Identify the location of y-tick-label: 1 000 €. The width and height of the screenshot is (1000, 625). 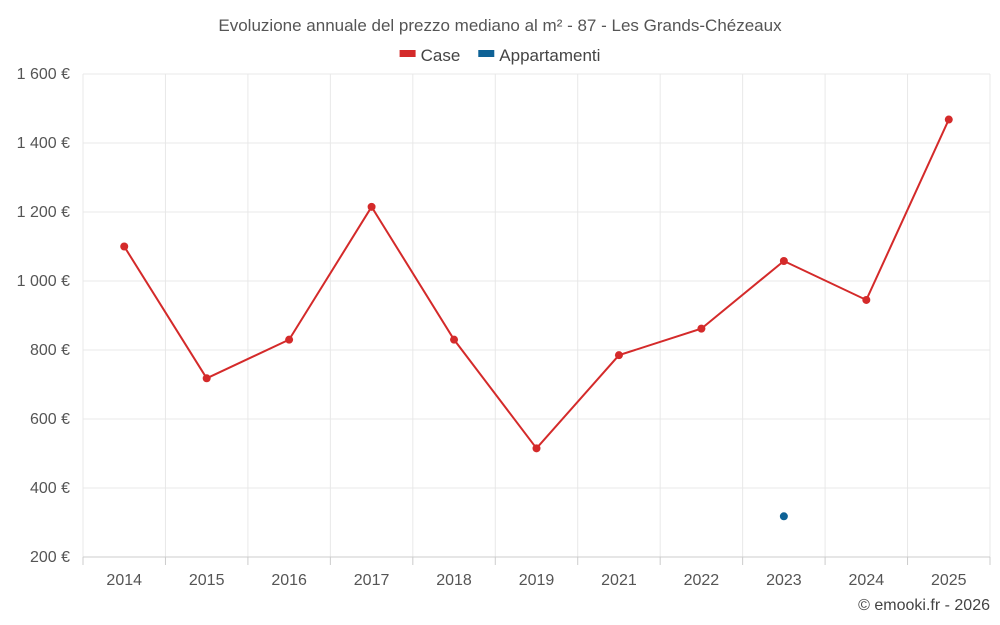
(43, 281).